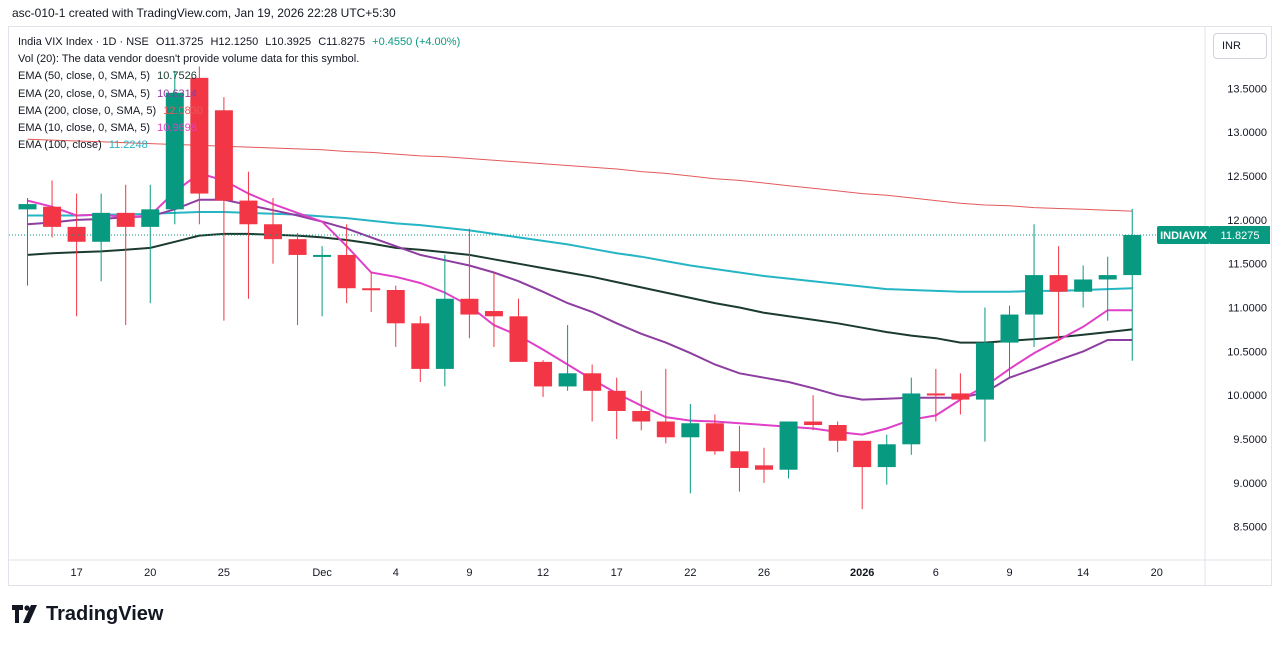  What do you see at coordinates (1250, 440) in the screenshot?
I see `y-tick-label: 9.5000` at bounding box center [1250, 440].